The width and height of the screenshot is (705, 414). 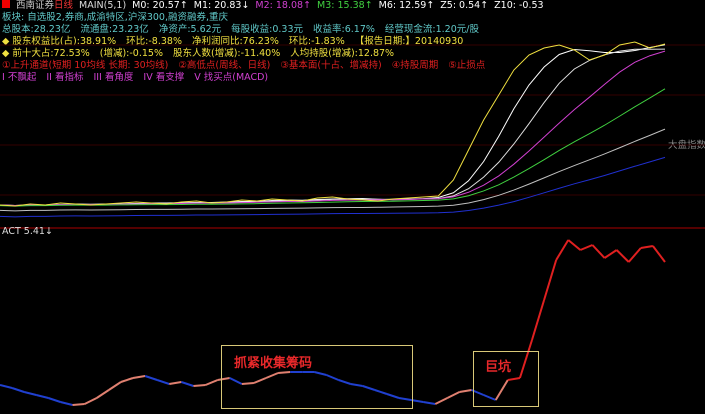 What do you see at coordinates (344, 29) in the screenshot?
I see `info-item: 收益率:6.17%` at bounding box center [344, 29].